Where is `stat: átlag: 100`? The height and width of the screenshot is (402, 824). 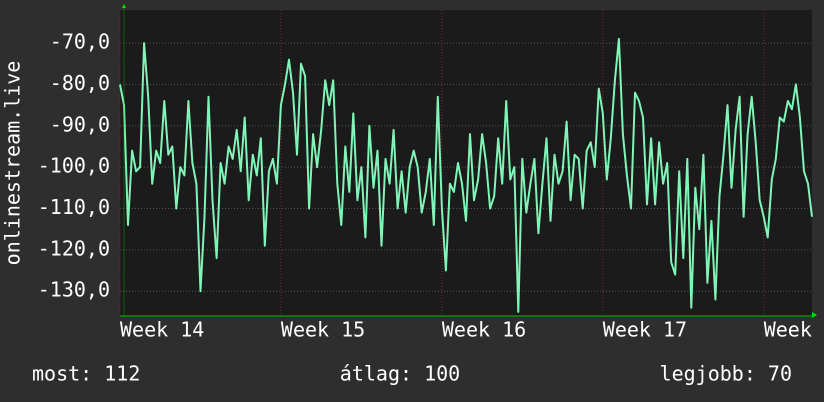
stat: átlag: 100 is located at coordinates (400, 374).